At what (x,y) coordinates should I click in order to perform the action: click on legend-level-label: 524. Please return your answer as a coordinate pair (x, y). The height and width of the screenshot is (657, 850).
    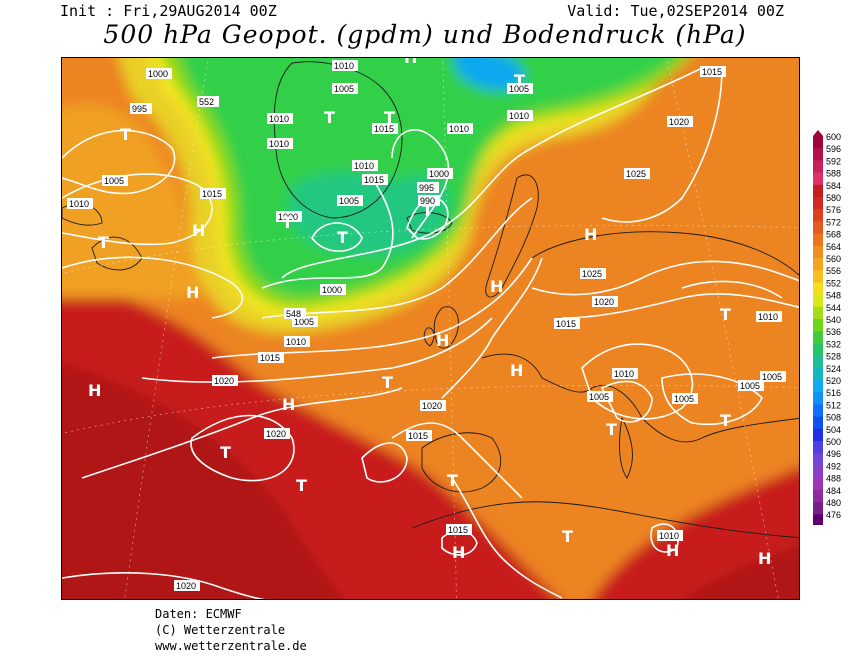
    Looking at the image, I should click on (833, 369).